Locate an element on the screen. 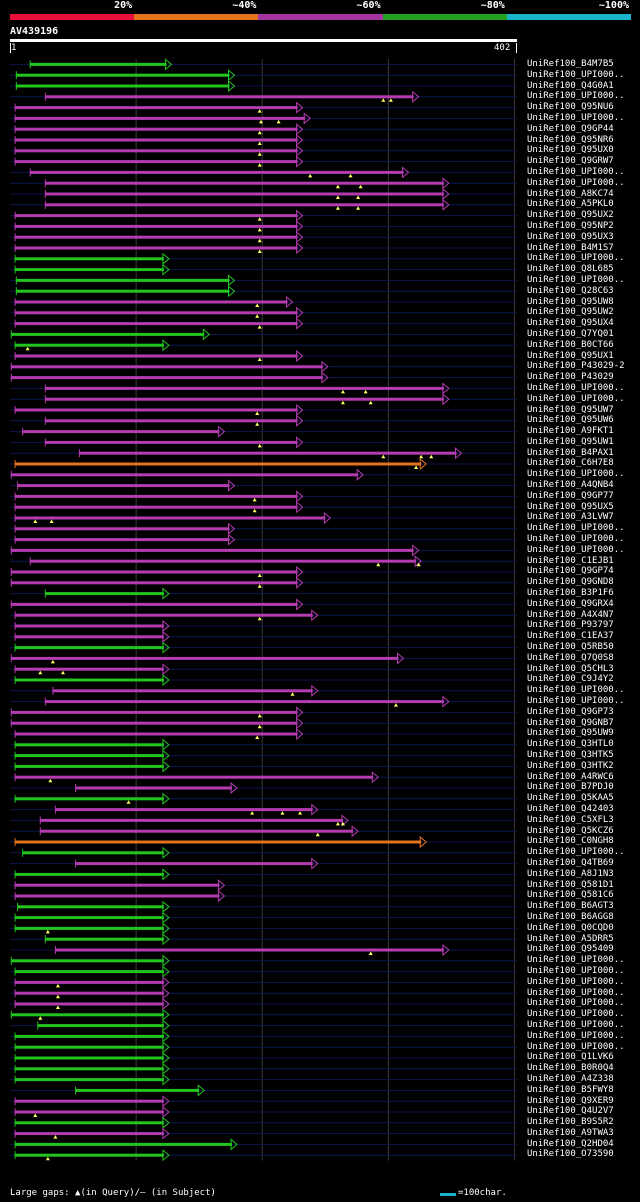 The width and height of the screenshot is (640, 1202). hit-label: UniRef100_C1EJB1 is located at coordinates (570, 560).